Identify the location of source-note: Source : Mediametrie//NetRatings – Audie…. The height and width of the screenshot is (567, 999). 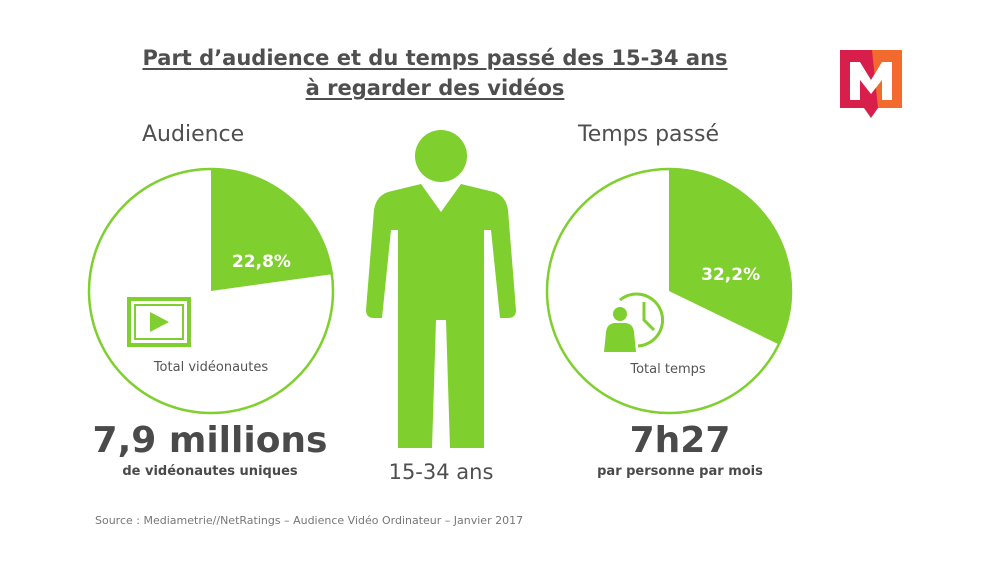
(309, 520).